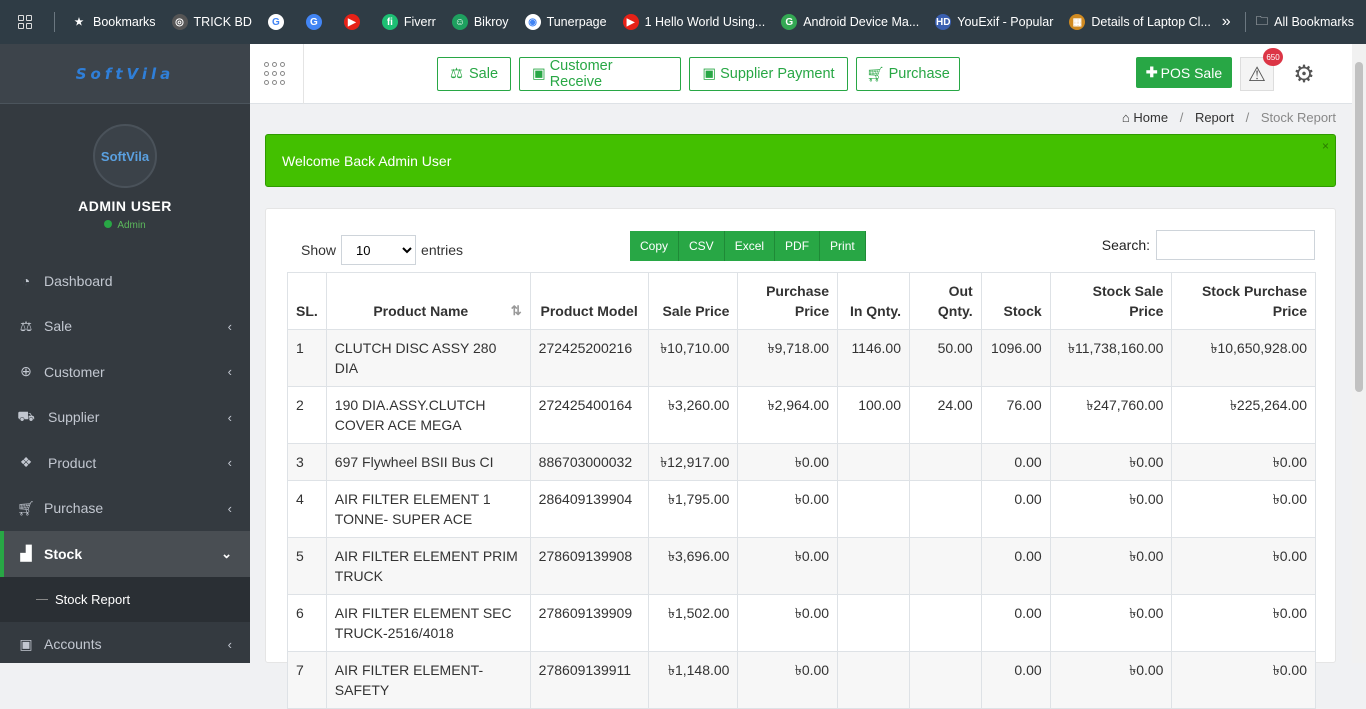 The height and width of the screenshot is (709, 1366). I want to click on table-cell: 278609139909, so click(589, 623).